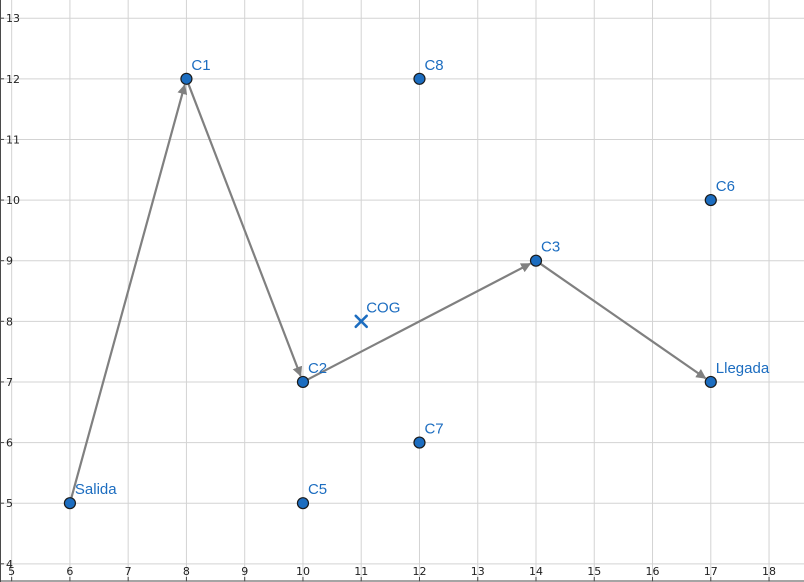 The image size is (804, 582). Describe the element at coordinates (70, 503) in the screenshot. I see `point-salida` at that location.